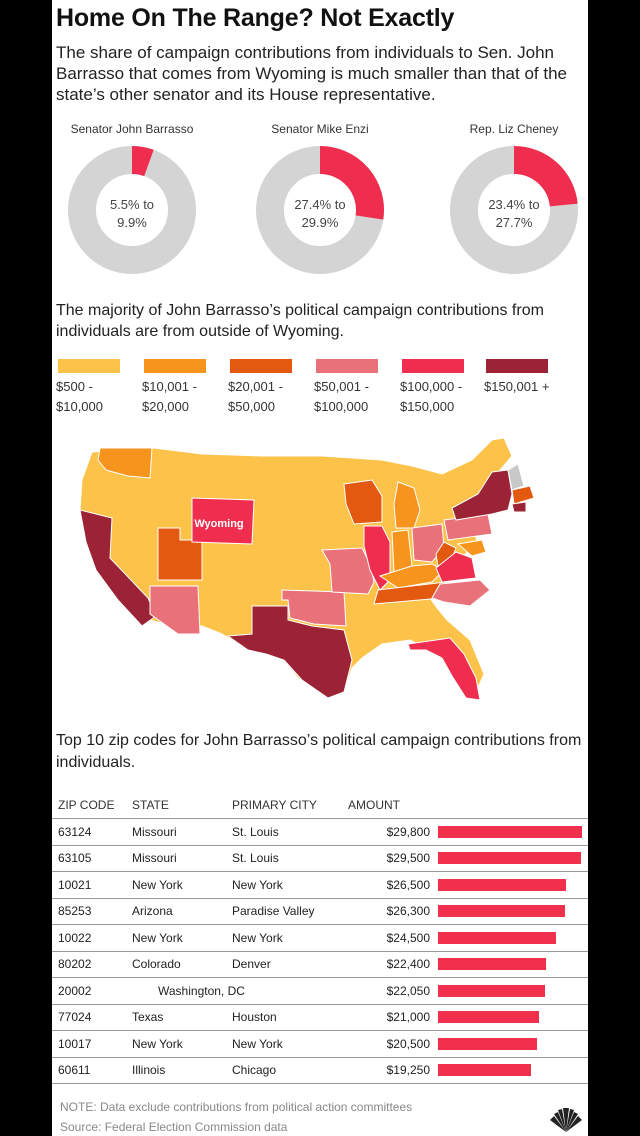 This screenshot has height=1136, width=640. What do you see at coordinates (456, 567) in the screenshot?
I see `state-virginia` at bounding box center [456, 567].